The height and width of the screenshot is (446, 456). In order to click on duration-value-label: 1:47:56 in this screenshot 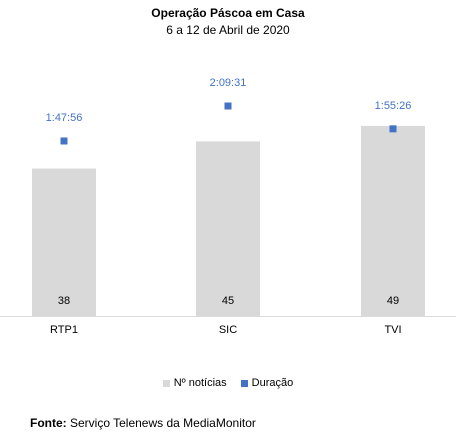, I will do `click(64, 118)`.